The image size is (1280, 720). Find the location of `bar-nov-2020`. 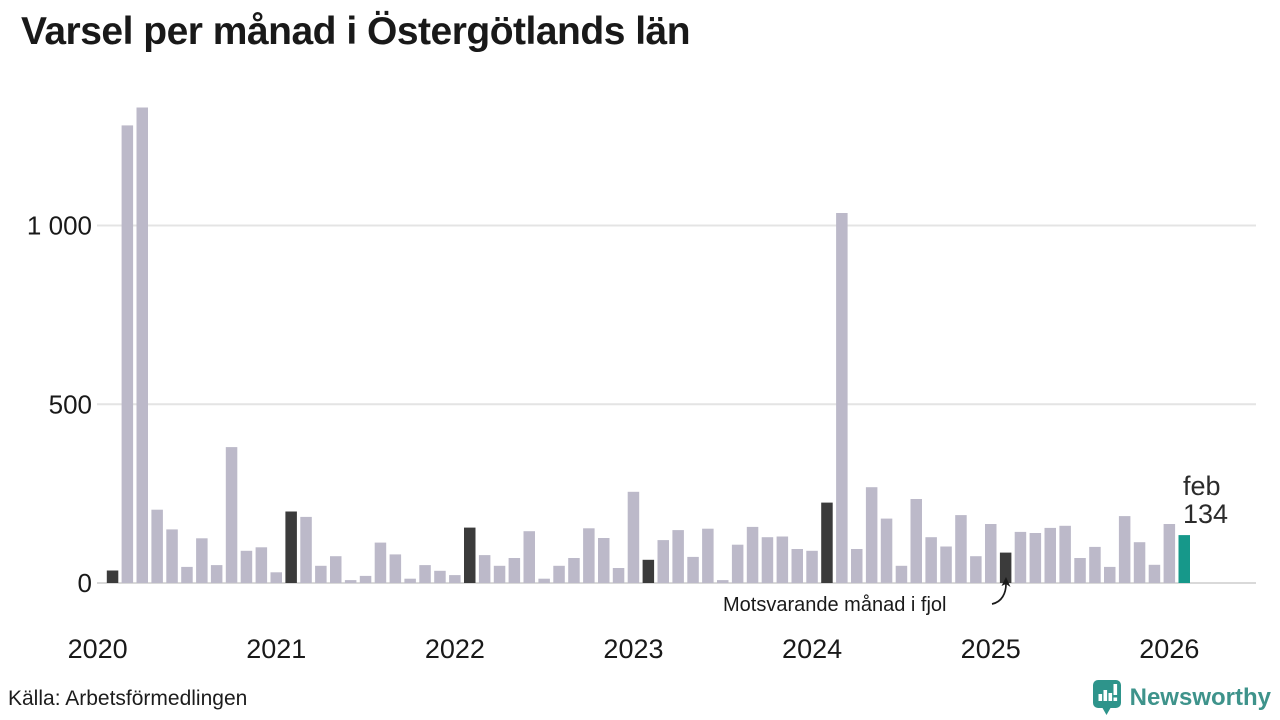

bar-nov-2020 is located at coordinates (246, 566).